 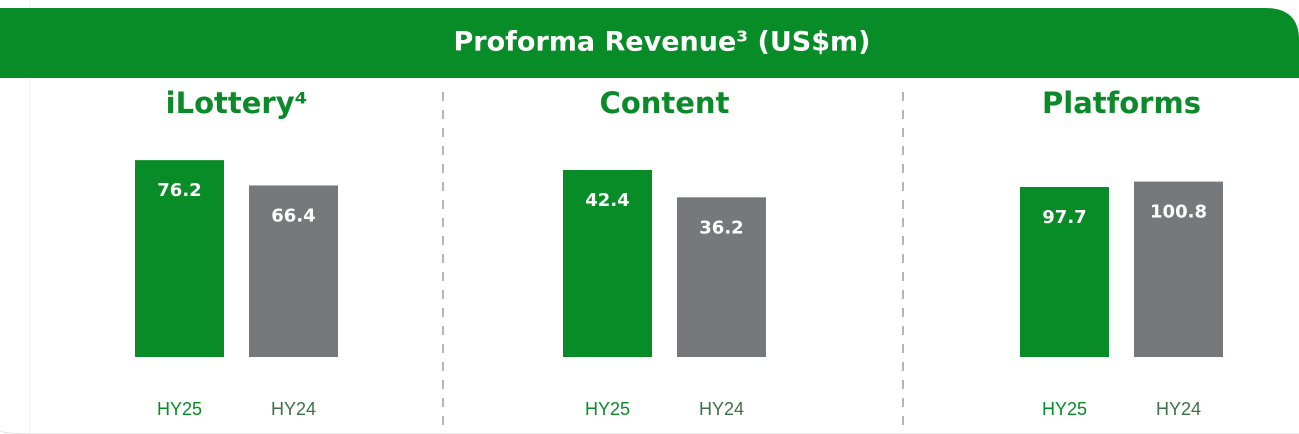 What do you see at coordinates (1064, 217) in the screenshot?
I see `value-label: 97.7` at bounding box center [1064, 217].